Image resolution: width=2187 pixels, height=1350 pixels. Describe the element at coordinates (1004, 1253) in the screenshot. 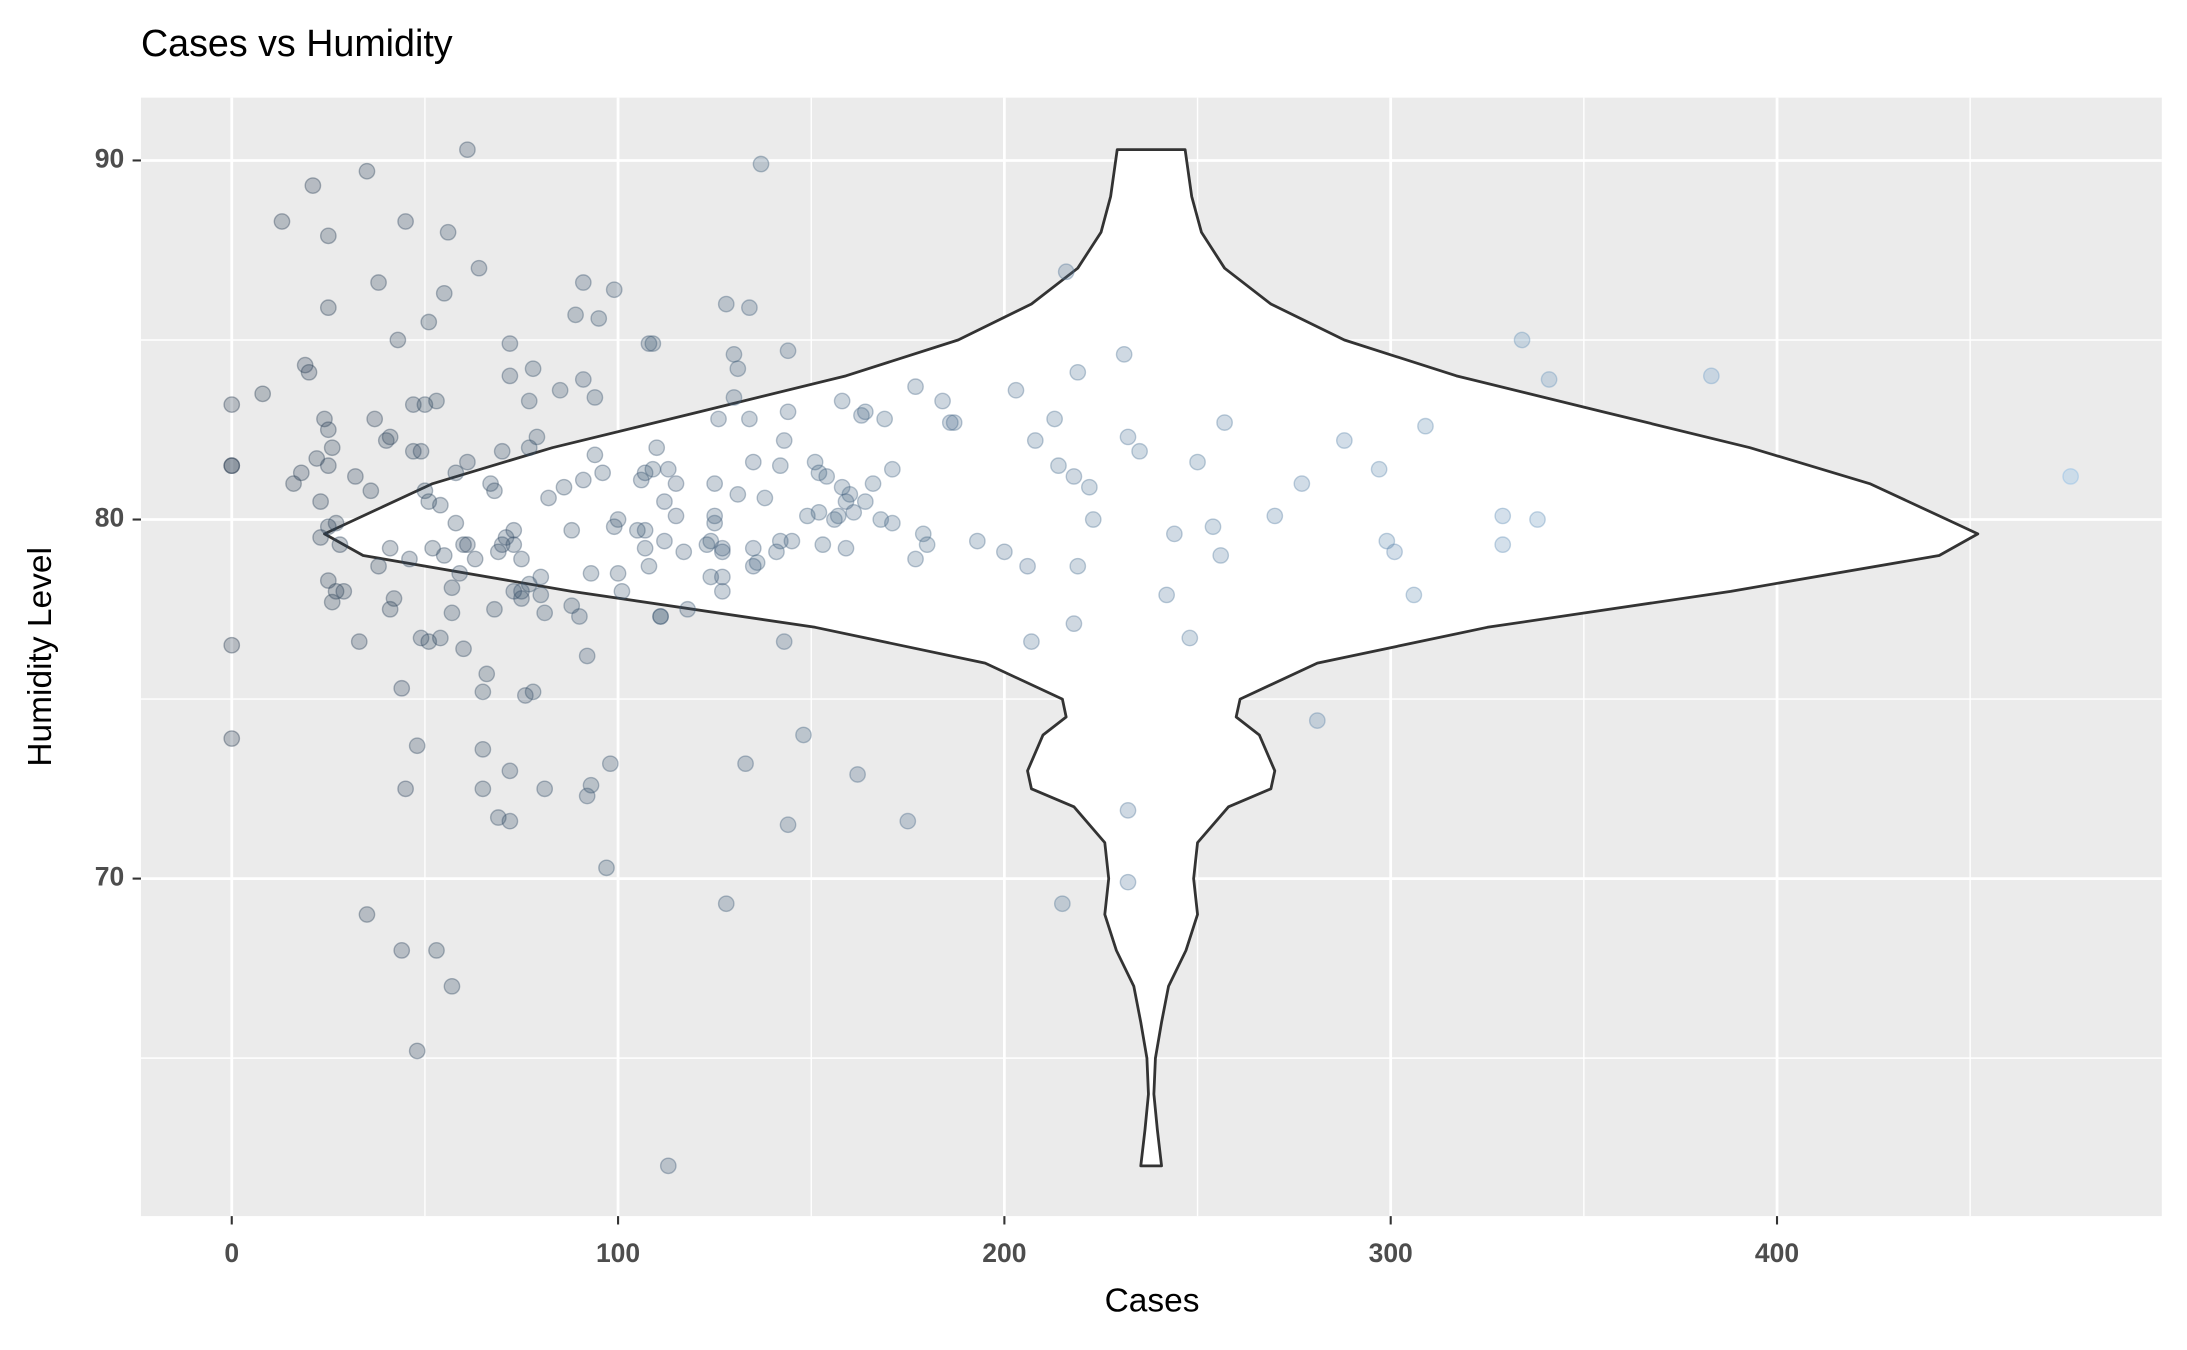

I see `x-tick-label: 200` at that location.